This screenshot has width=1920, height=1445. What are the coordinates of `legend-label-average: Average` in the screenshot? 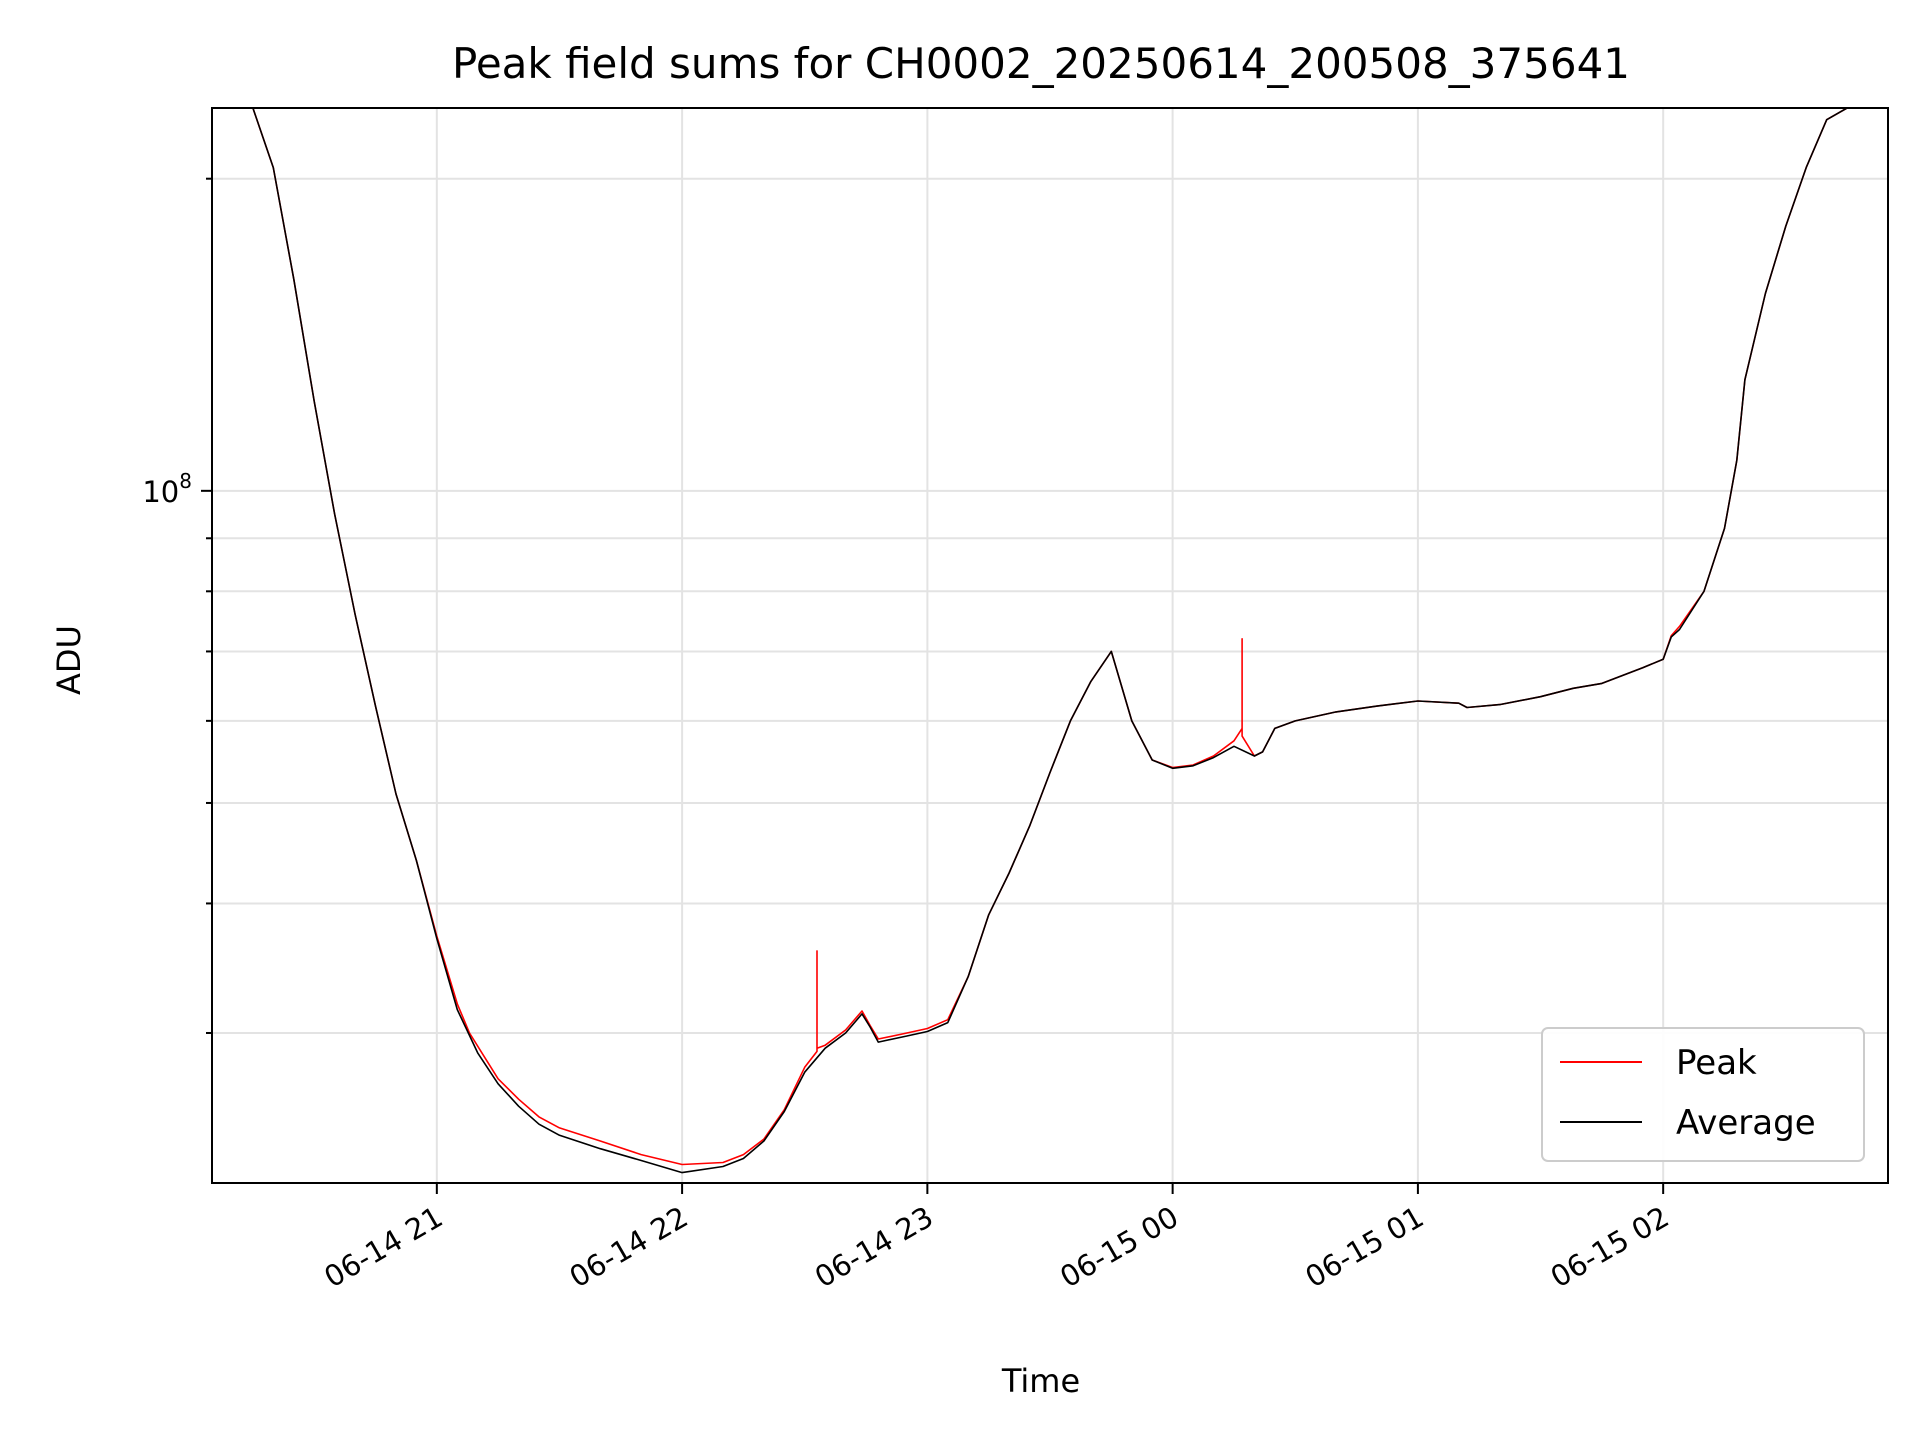 It's located at (1746, 1123).